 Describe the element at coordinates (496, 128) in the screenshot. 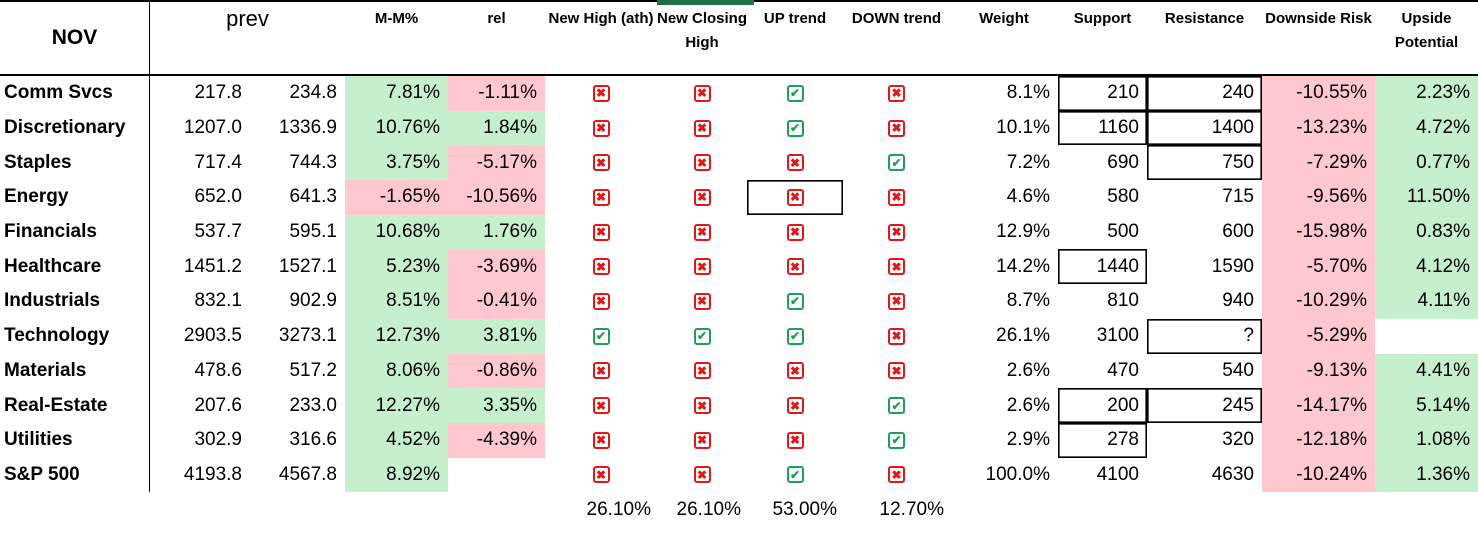

I see `cell-rel: 1.84%` at that location.